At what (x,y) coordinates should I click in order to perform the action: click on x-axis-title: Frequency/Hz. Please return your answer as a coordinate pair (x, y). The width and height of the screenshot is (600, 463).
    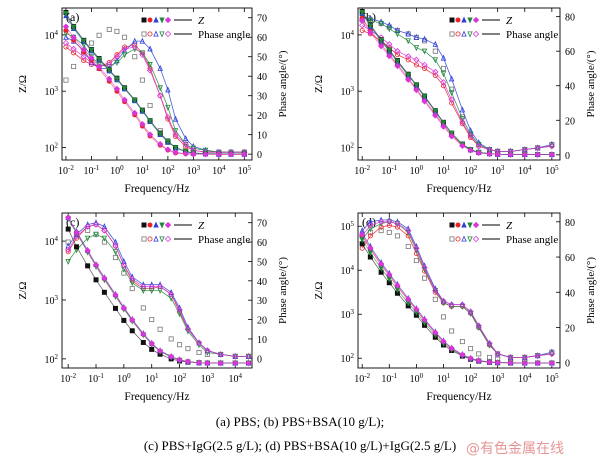
    Looking at the image, I should click on (458, 397).